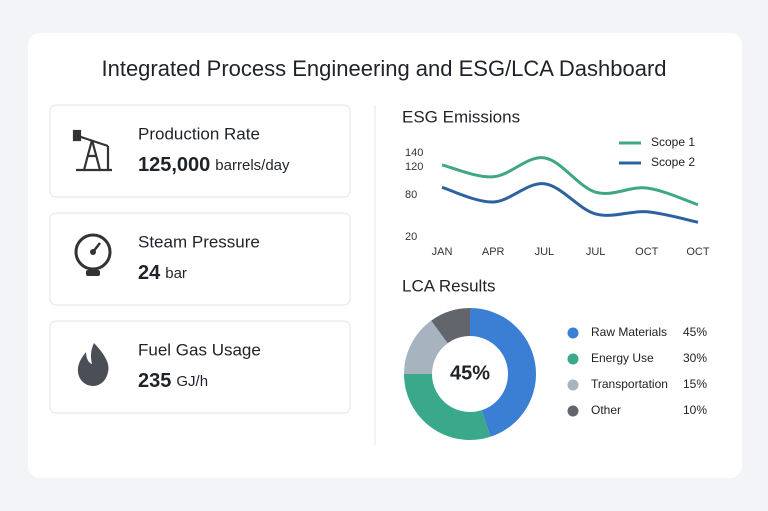  What do you see at coordinates (199, 349) in the screenshot?
I see `kpi-label: Fuel Gas Usage` at bounding box center [199, 349].